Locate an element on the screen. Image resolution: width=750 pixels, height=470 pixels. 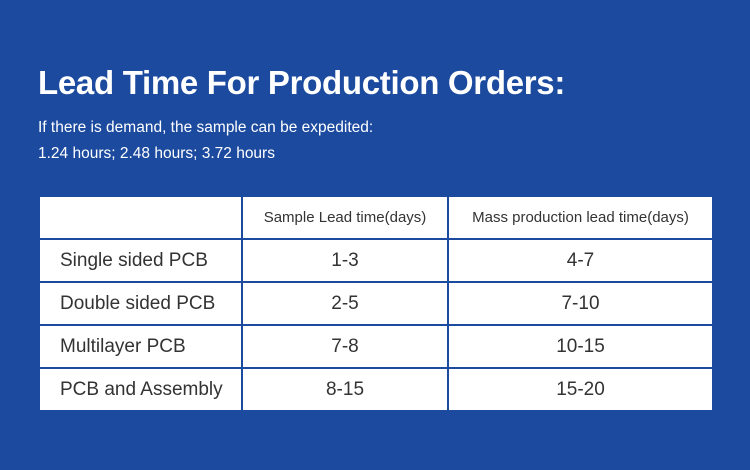
table-cell: 2-5 is located at coordinates (345, 303).